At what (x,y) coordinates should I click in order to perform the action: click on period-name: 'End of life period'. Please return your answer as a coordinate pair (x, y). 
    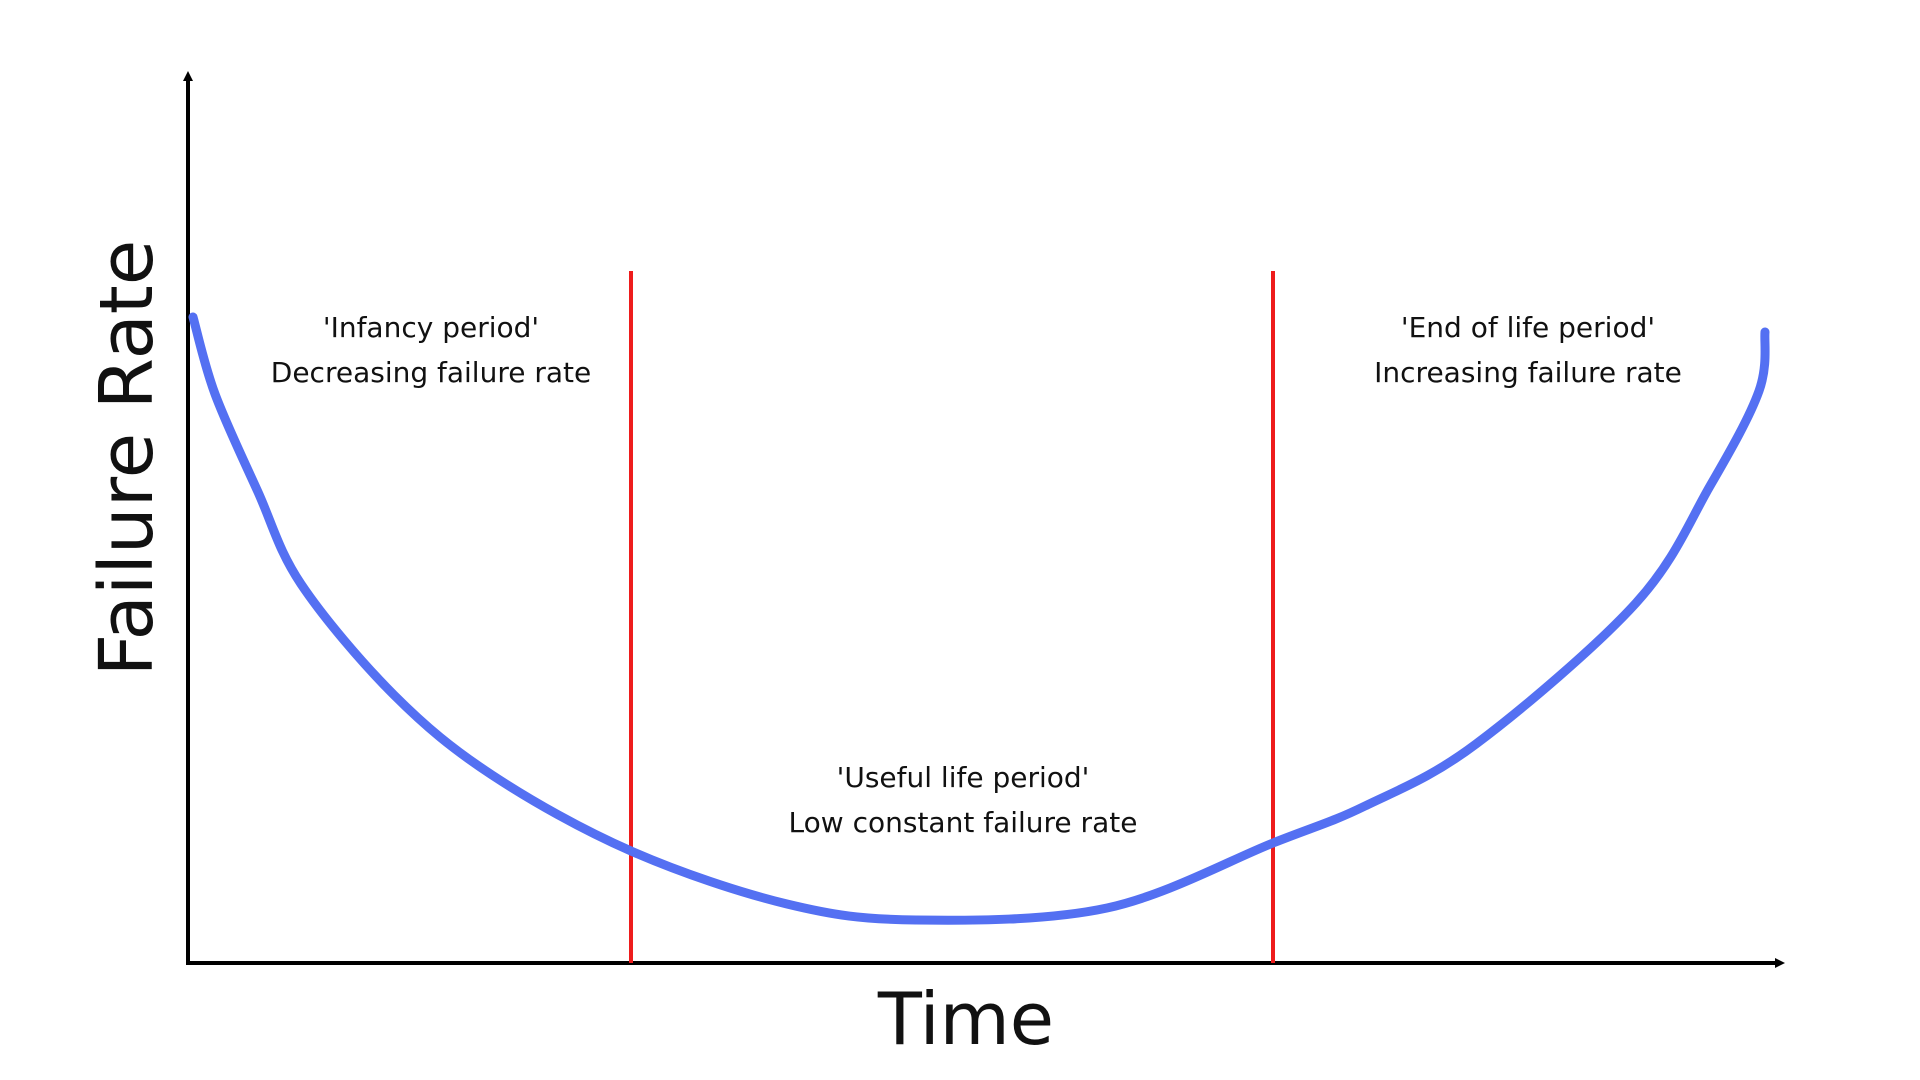
    Looking at the image, I should click on (1528, 327).